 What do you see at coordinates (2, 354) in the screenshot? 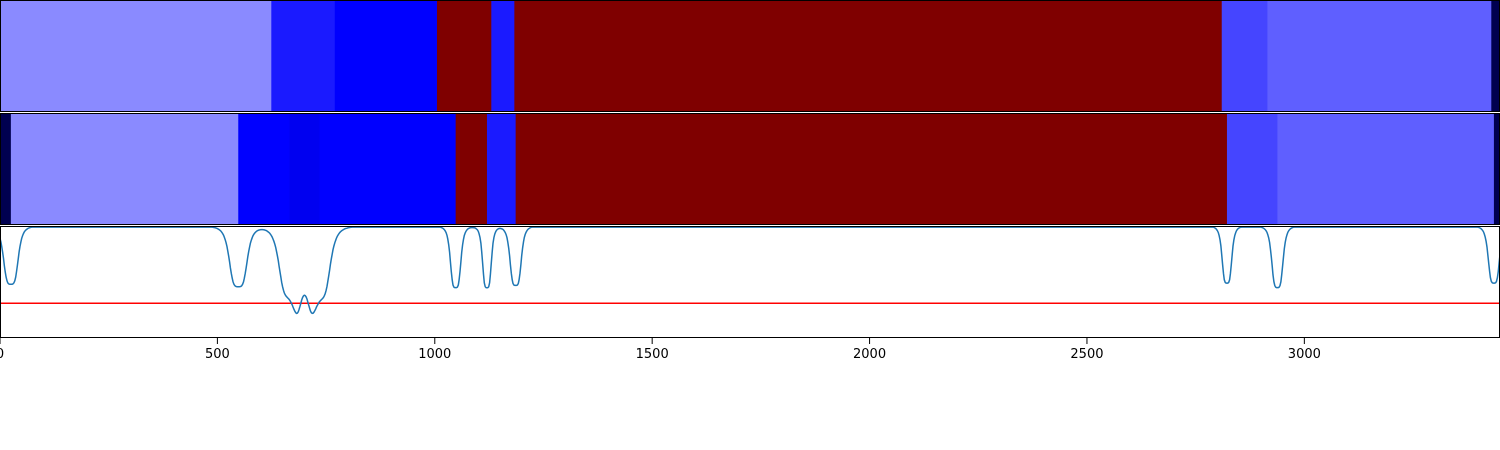
I see `x-tick-label-1: 0` at bounding box center [2, 354].